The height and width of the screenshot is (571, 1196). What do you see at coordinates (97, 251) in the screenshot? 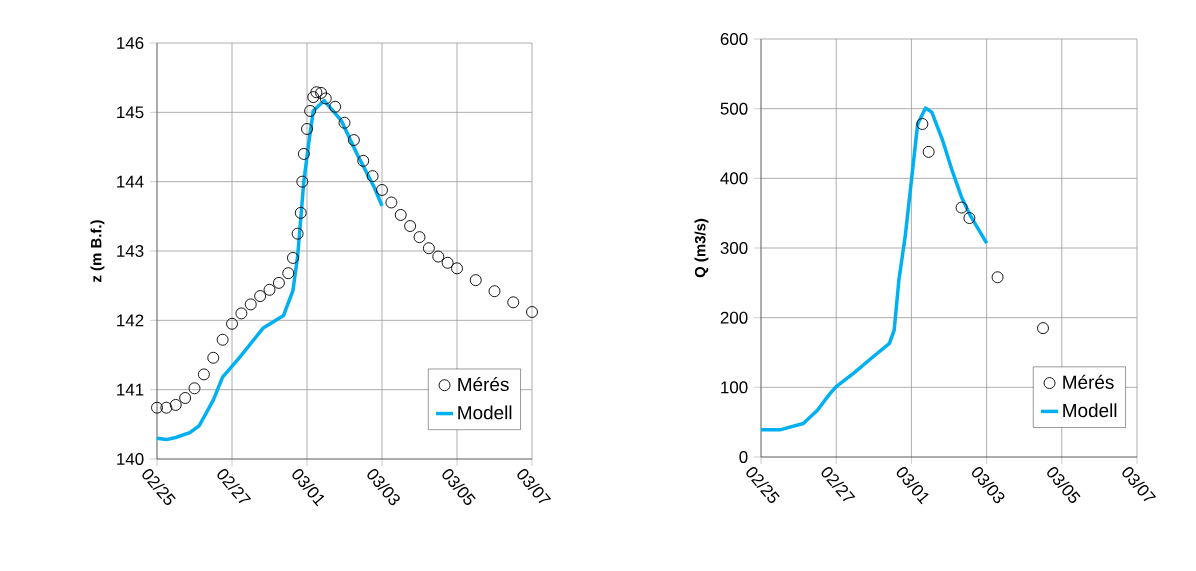
I see `y-axis-title: z (m B.f.)` at bounding box center [97, 251].